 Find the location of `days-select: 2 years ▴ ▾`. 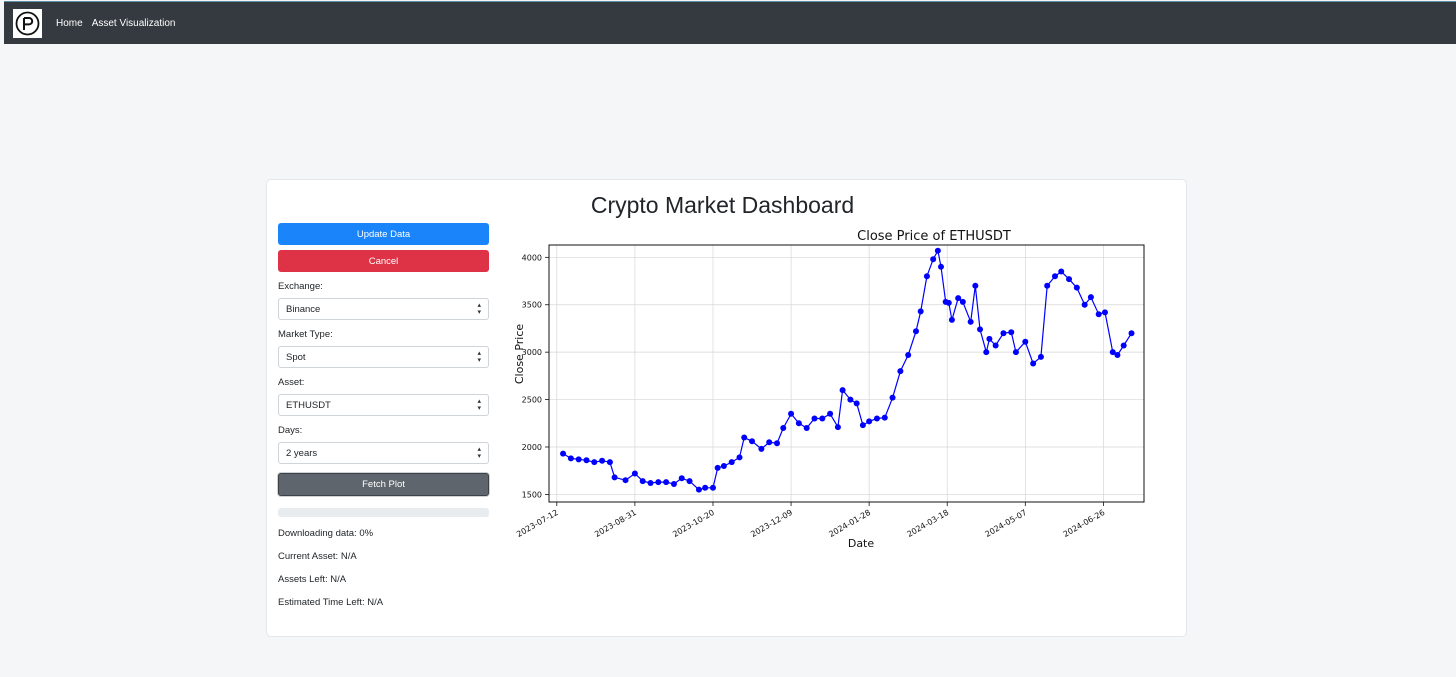

days-select: 2 years ▴ ▾ is located at coordinates (383, 453).